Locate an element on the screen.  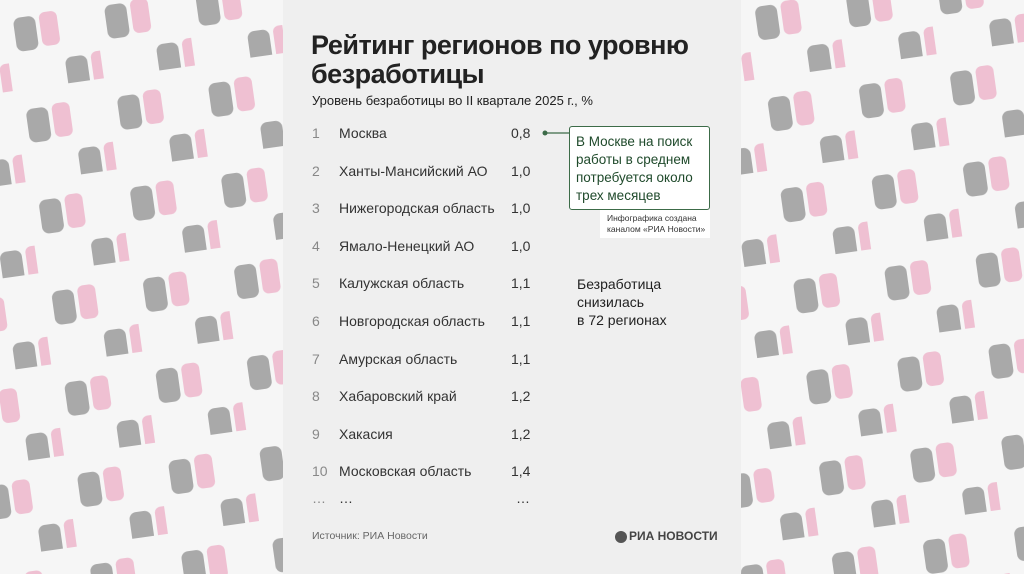
title-line: безработицы is located at coordinates (398, 74).